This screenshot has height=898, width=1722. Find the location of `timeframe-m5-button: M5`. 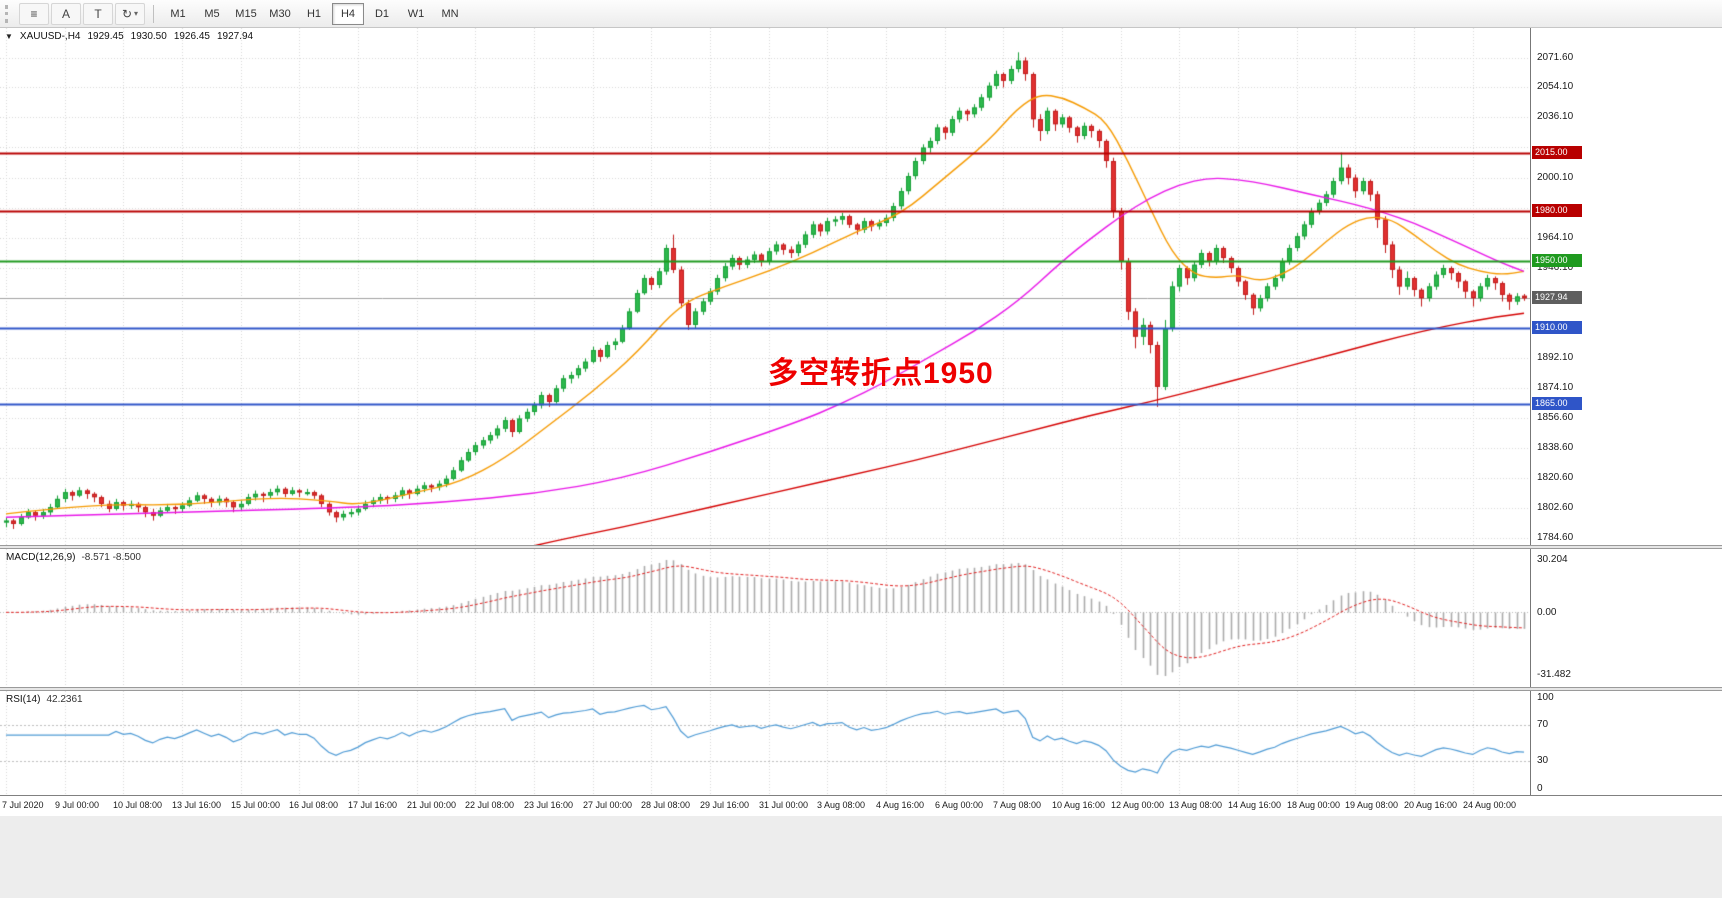

timeframe-m5-button: M5 is located at coordinates (212, 13).